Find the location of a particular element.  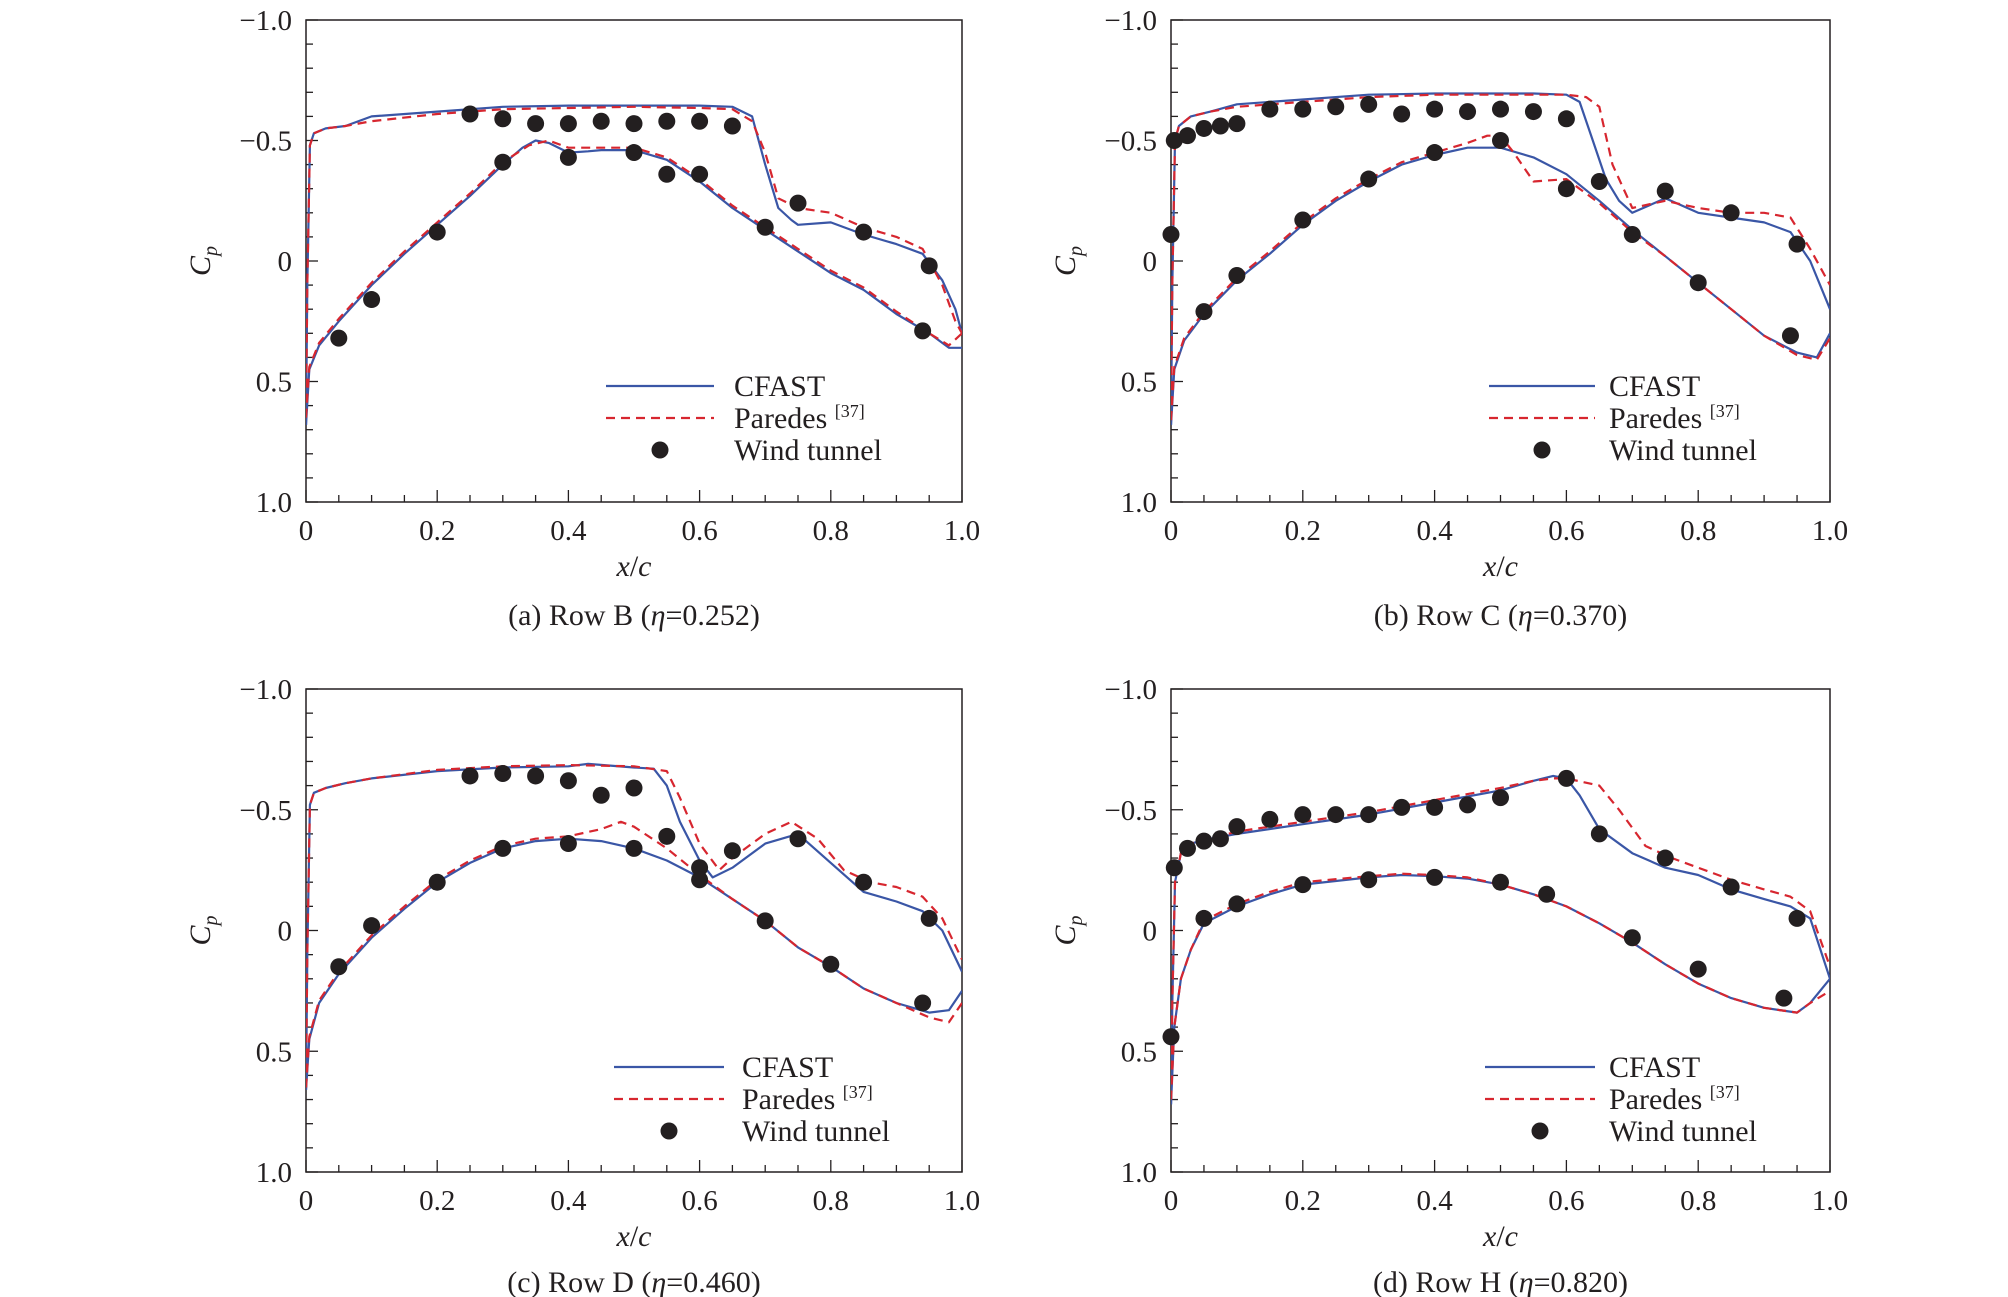

panel-caption: (d) Row H (η=0.820) is located at coordinates (1500, 1281).